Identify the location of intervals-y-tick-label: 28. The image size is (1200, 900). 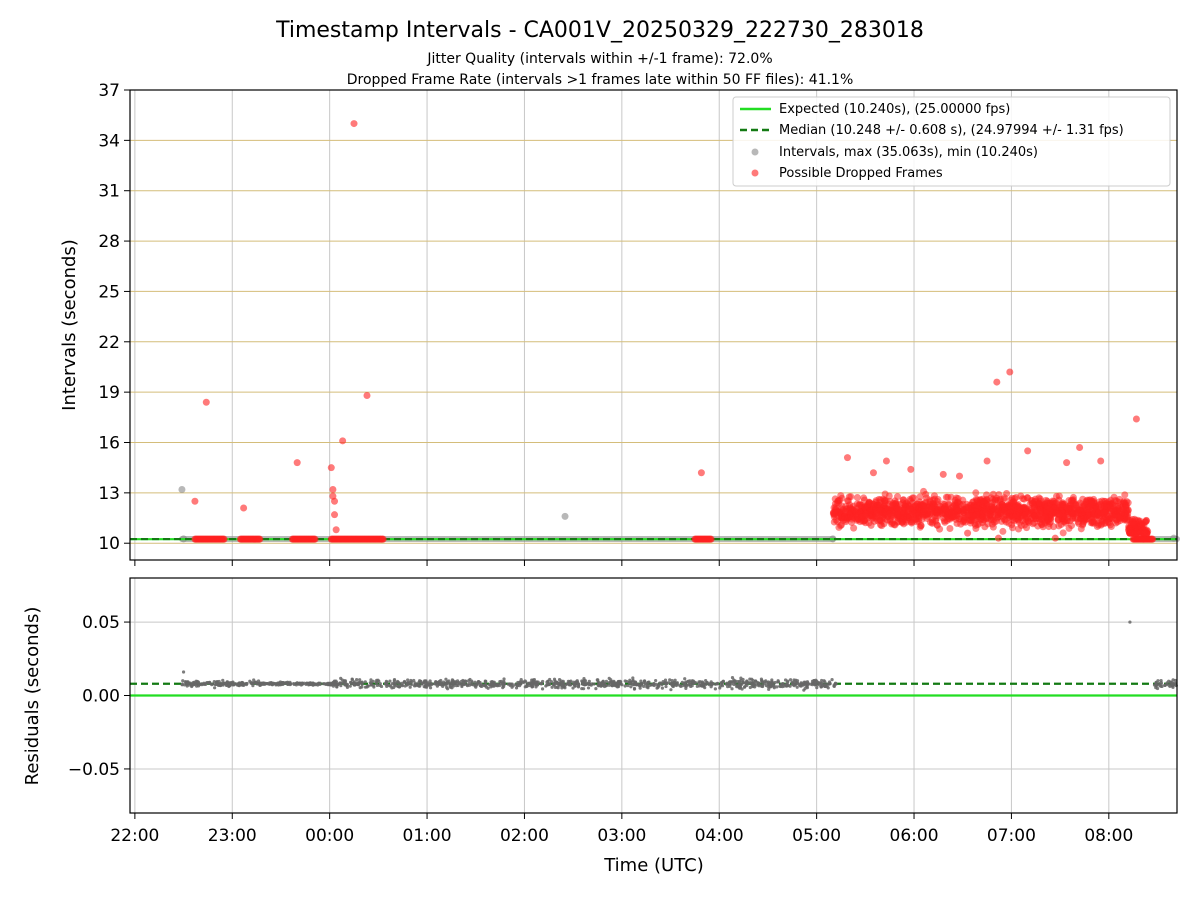
(109, 242).